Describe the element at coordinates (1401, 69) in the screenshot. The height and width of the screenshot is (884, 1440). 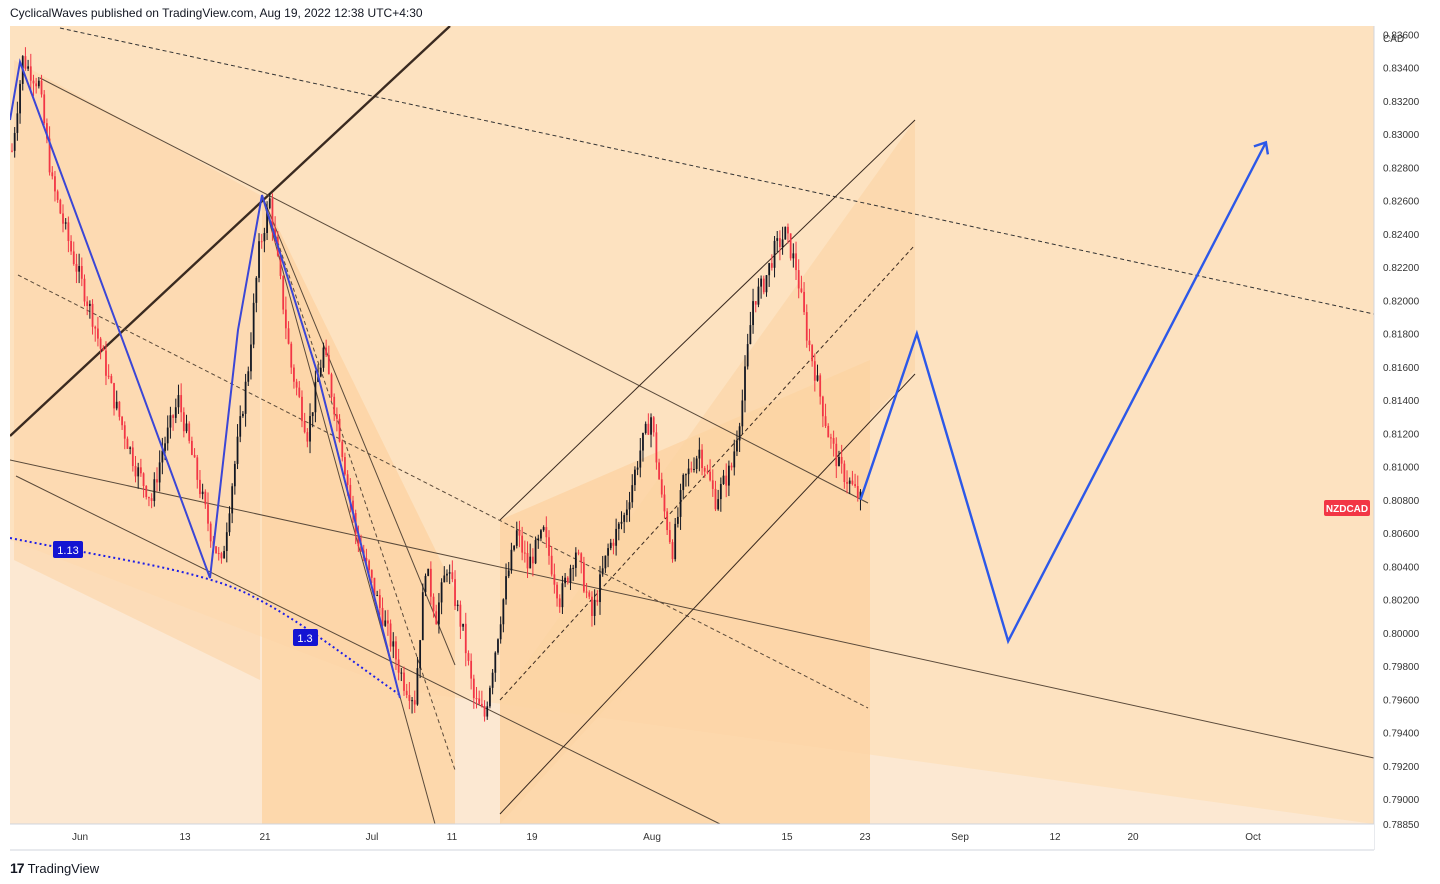
I see `y-tick-label: 0.83400` at that location.